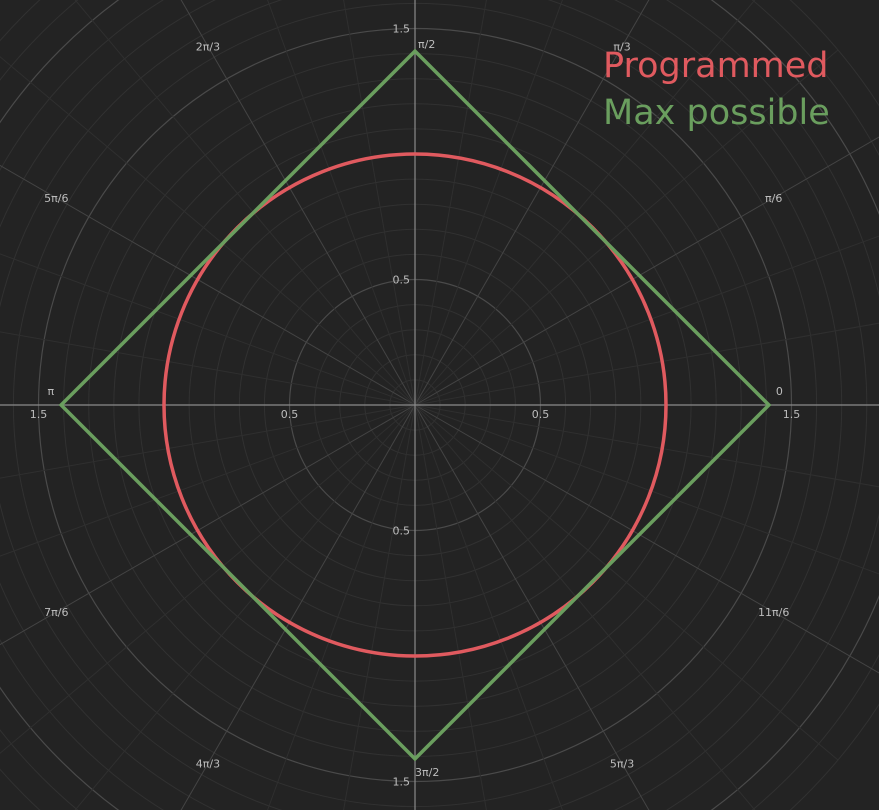 Image resolution: width=879 pixels, height=810 pixels. I want to click on angle-label: π/3, so click(621, 46).